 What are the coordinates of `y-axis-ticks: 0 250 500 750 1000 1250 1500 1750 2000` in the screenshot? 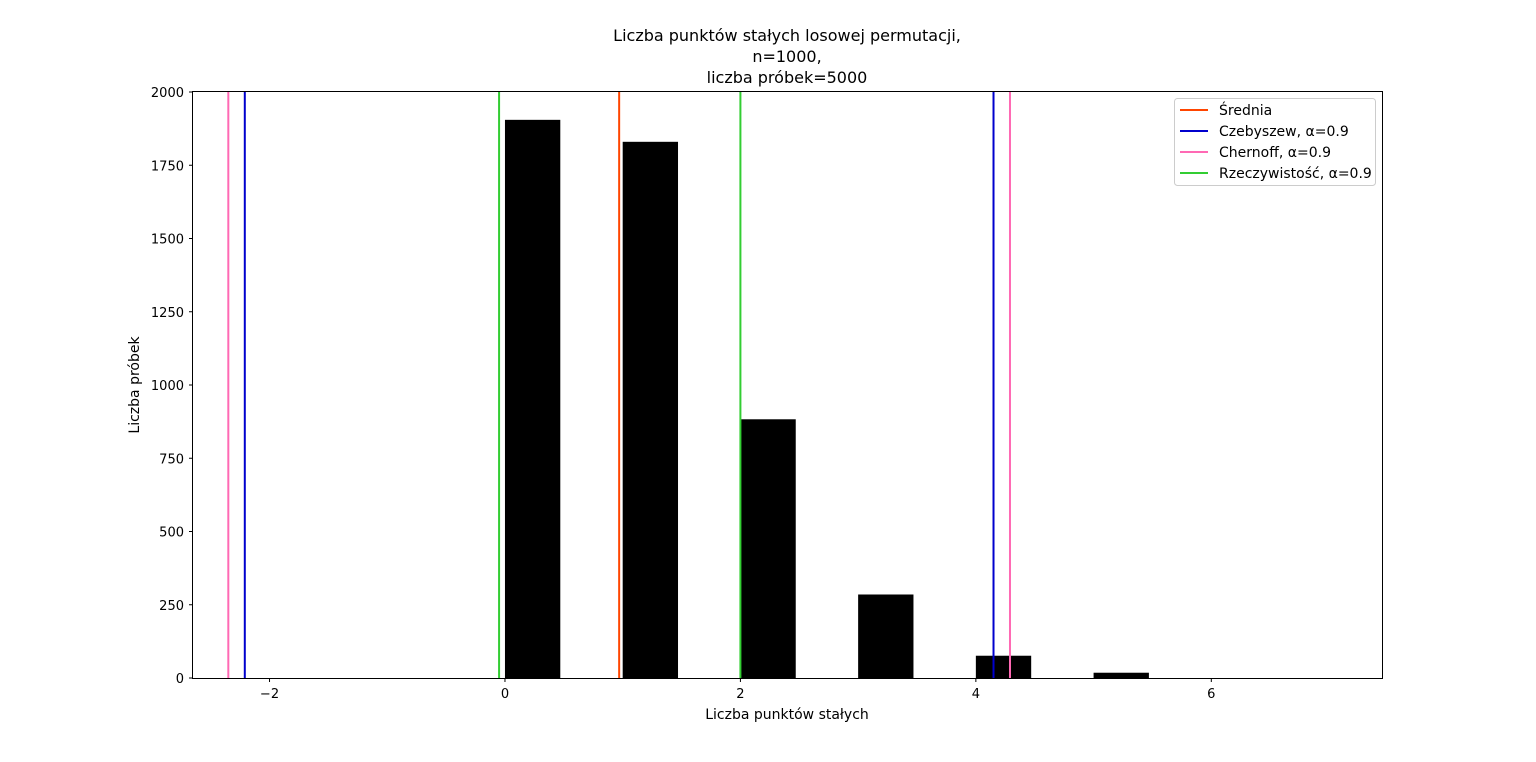 It's located at (172, 386).